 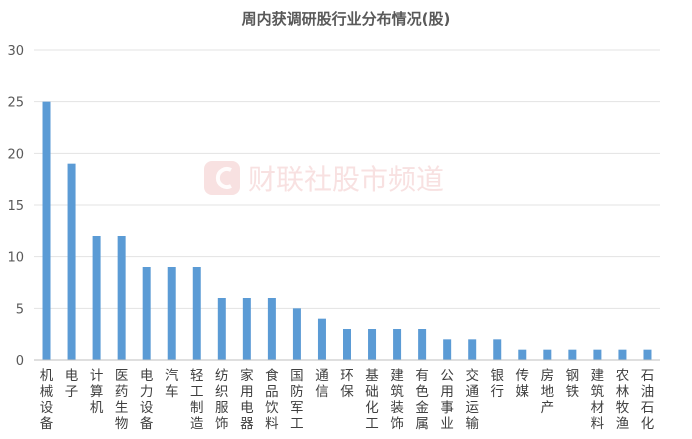 I want to click on x-category-label: 计算机, so click(x=97, y=392).